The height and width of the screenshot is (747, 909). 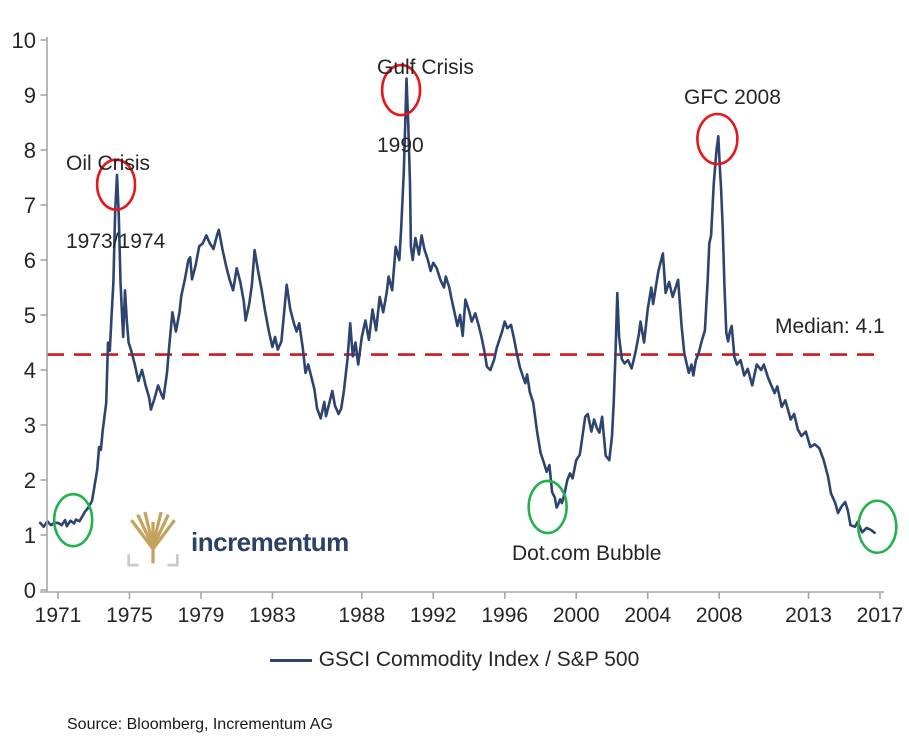 I want to click on x-tick-label: 1996, so click(x=504, y=615).